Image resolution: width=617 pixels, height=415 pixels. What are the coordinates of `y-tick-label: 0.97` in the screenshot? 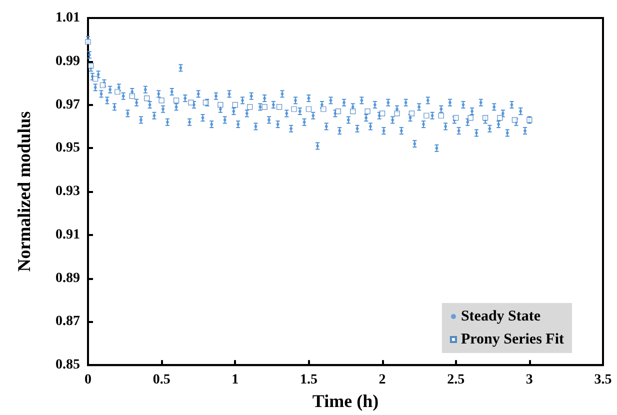 It's located at (68, 104).